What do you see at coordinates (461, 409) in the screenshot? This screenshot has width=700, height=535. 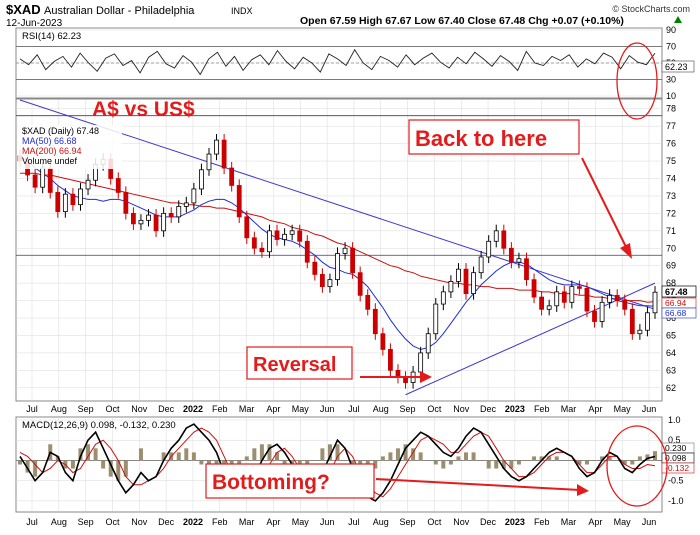 I see `price-x-tick-label: Nov` at bounding box center [461, 409].